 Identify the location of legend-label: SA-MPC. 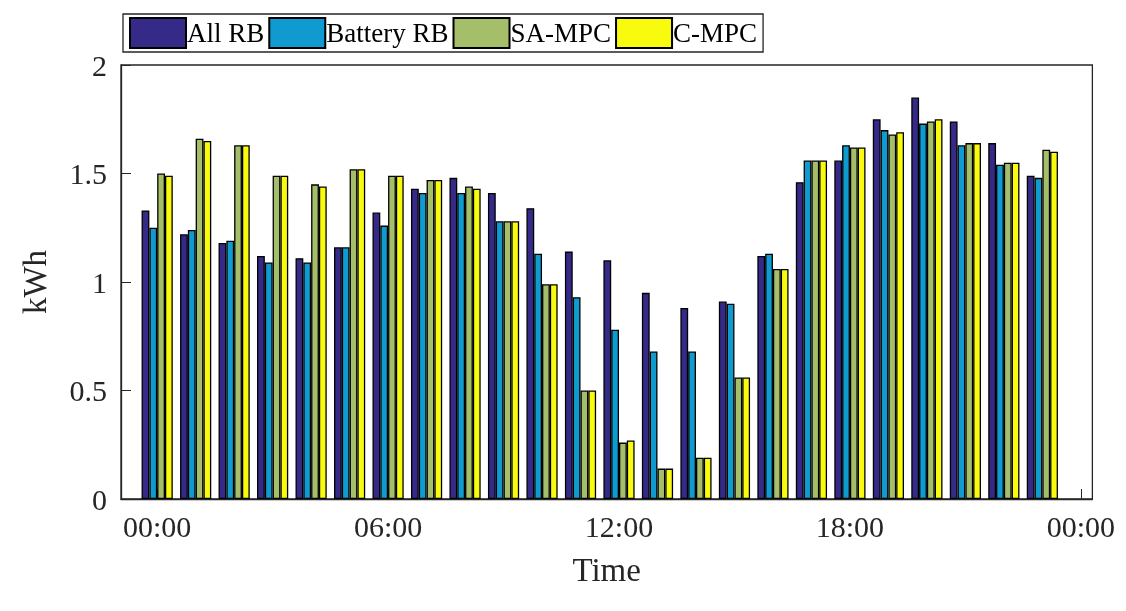
(561, 33).